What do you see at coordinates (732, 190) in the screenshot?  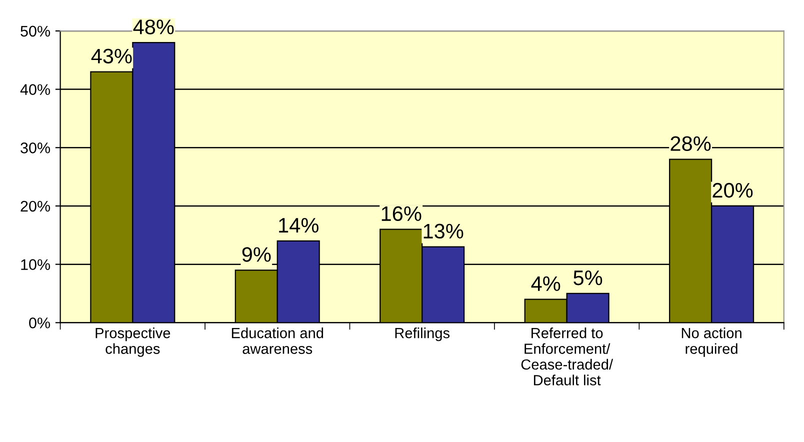 I see `data-label: 20%` at bounding box center [732, 190].